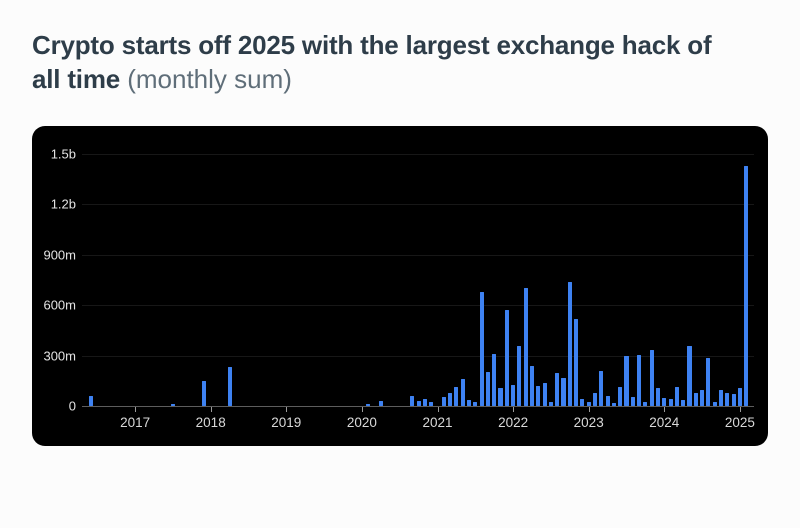 The width and height of the screenshot is (800, 528). What do you see at coordinates (135, 422) in the screenshot?
I see `x-tick-label: 2017` at bounding box center [135, 422].